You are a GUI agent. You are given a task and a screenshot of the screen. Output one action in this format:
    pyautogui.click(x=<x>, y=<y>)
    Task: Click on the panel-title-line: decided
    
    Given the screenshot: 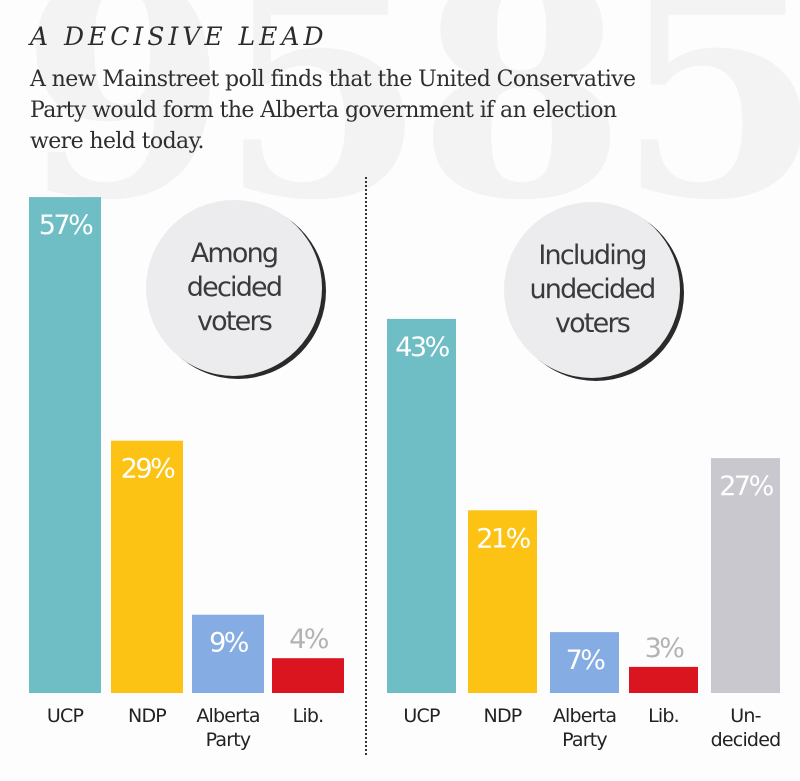 What is the action you would take?
    pyautogui.click(x=234, y=287)
    